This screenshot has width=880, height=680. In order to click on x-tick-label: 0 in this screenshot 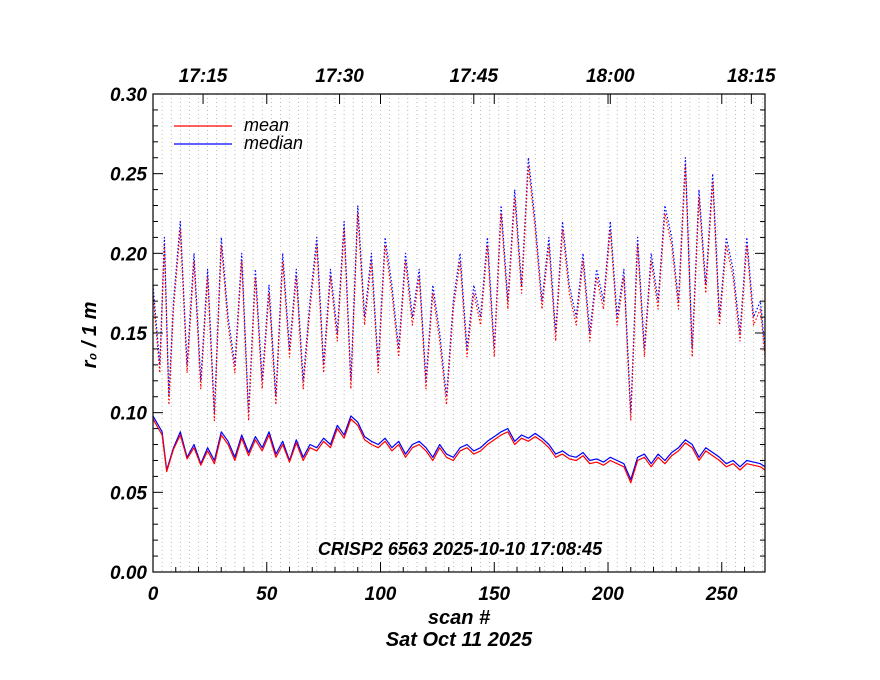, I will do `click(153, 594)`.